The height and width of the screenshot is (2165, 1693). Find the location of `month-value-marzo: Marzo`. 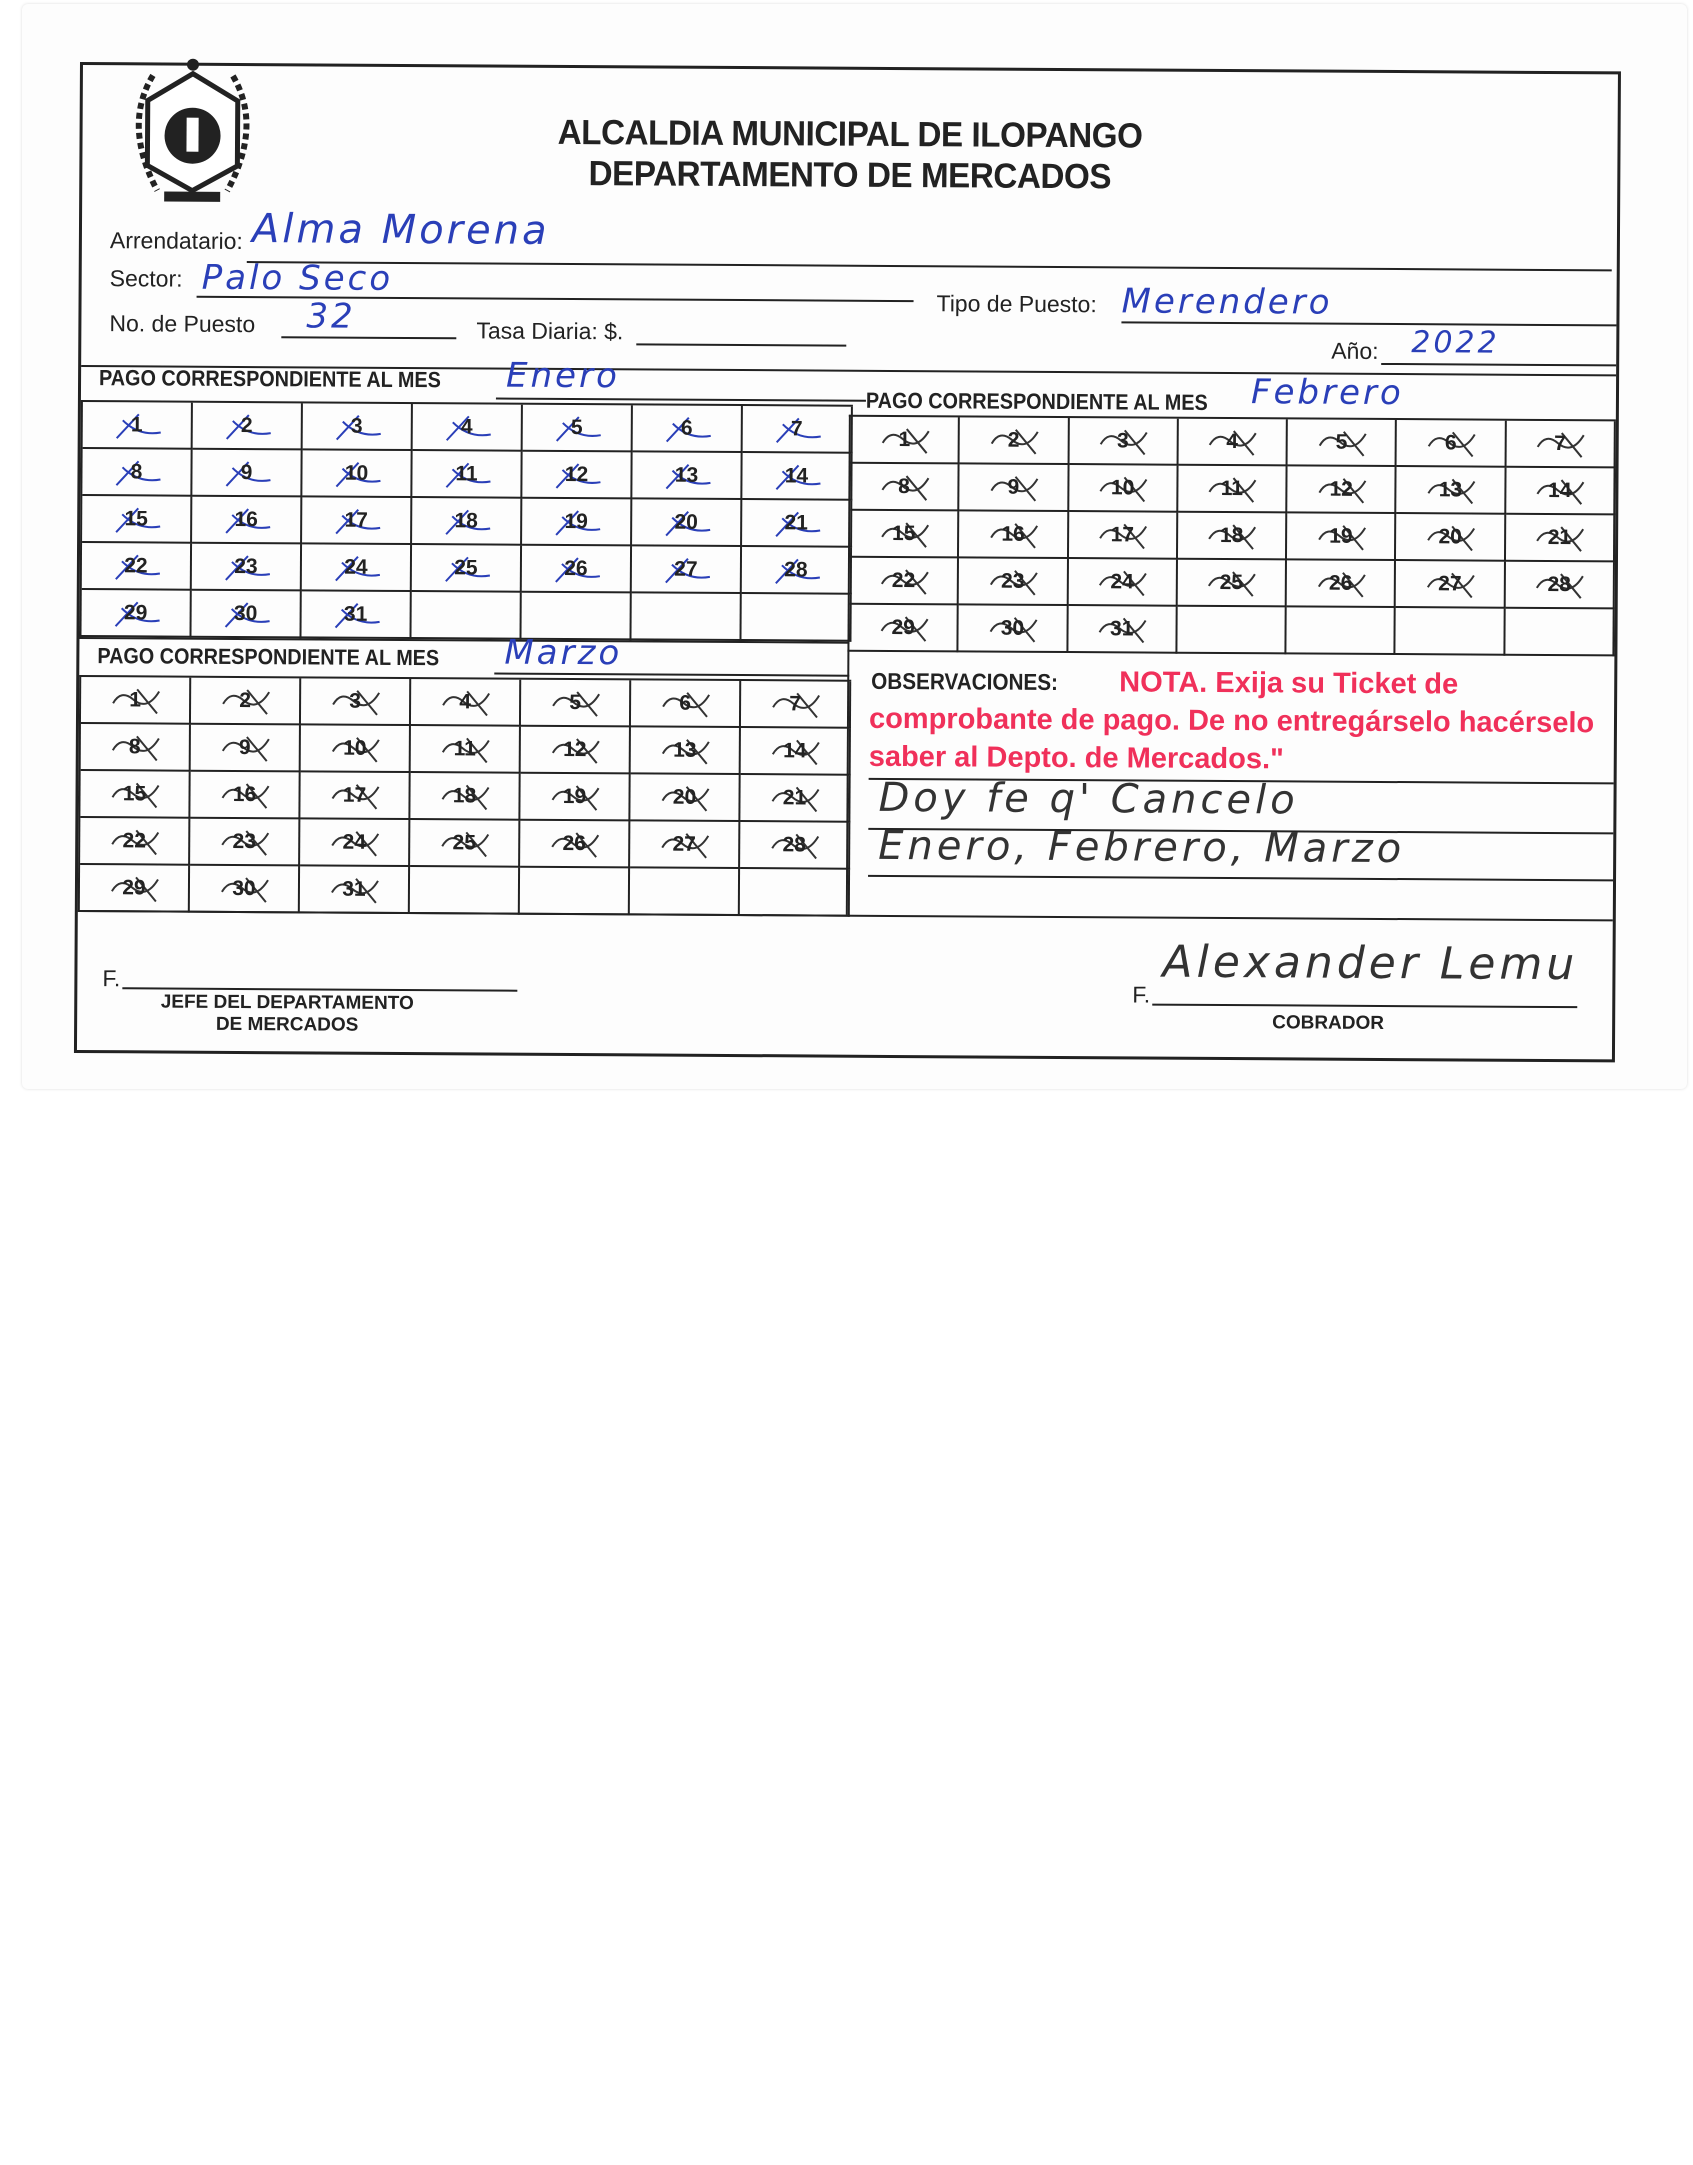

month-value-marzo: Marzo is located at coordinates (563, 653).